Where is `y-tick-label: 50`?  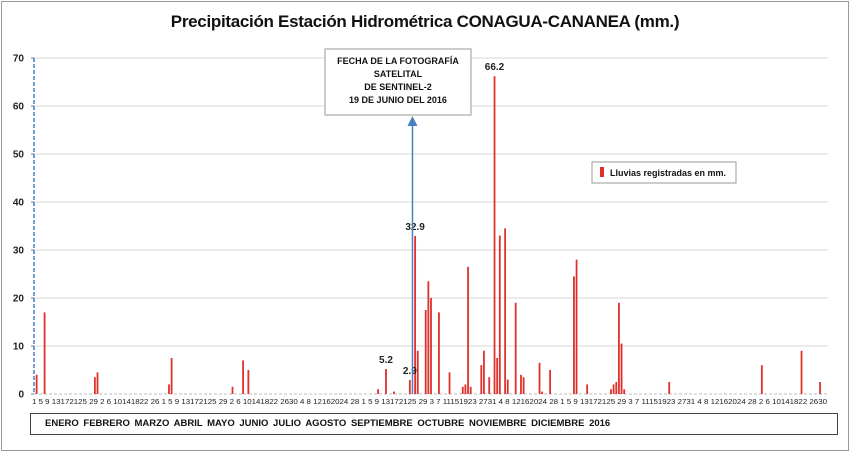
y-tick-label: 50 is located at coordinates (19, 155).